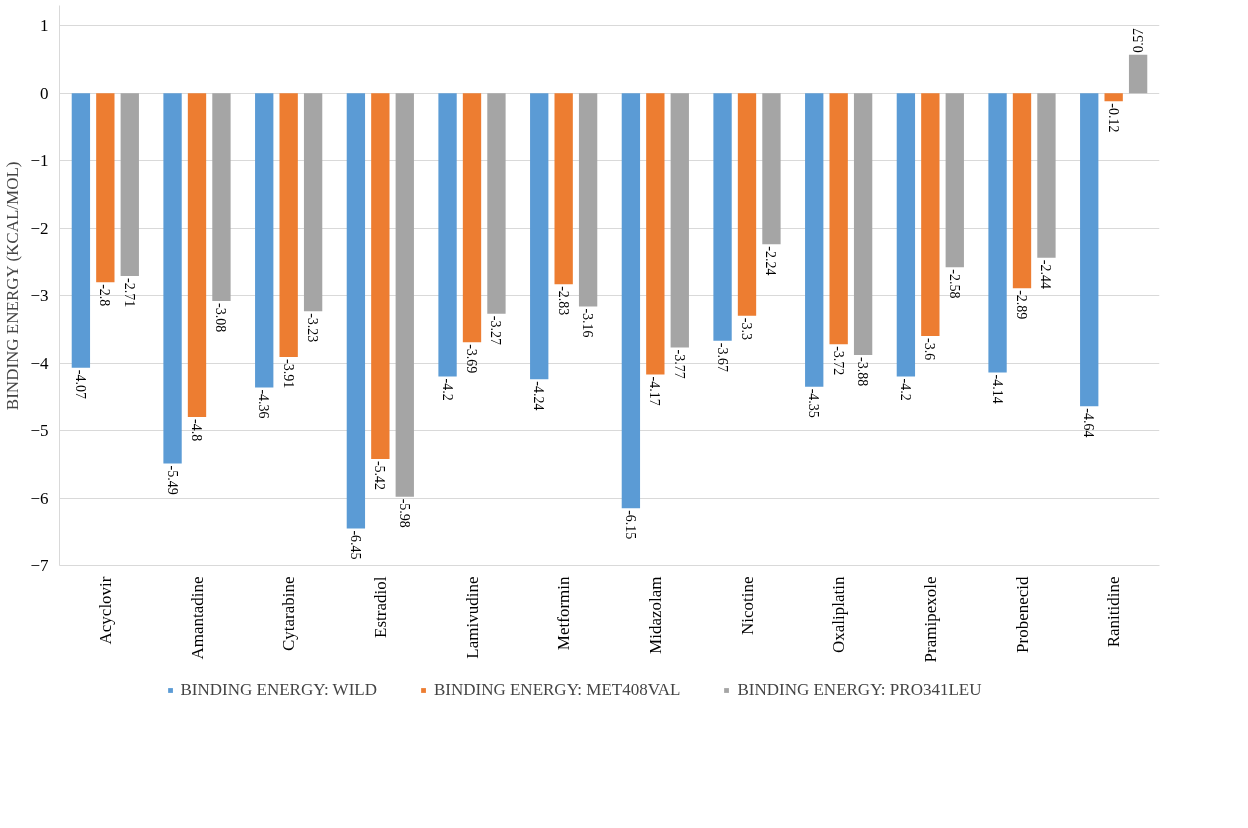 The width and height of the screenshot is (1248, 828). Describe the element at coordinates (105, 610) in the screenshot. I see `x-tick-label: Acyclovir` at that location.